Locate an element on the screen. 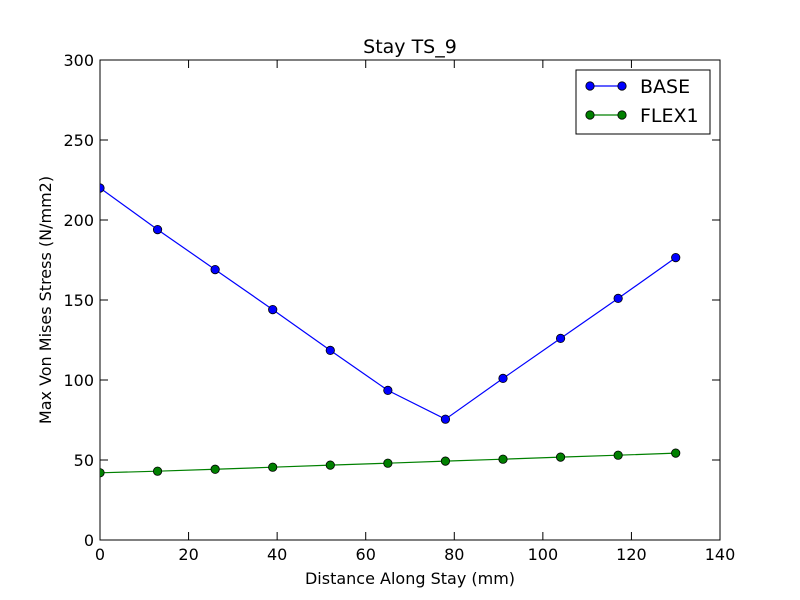 The width and height of the screenshot is (800, 600). y-tick-label: 200 is located at coordinates (78, 220).